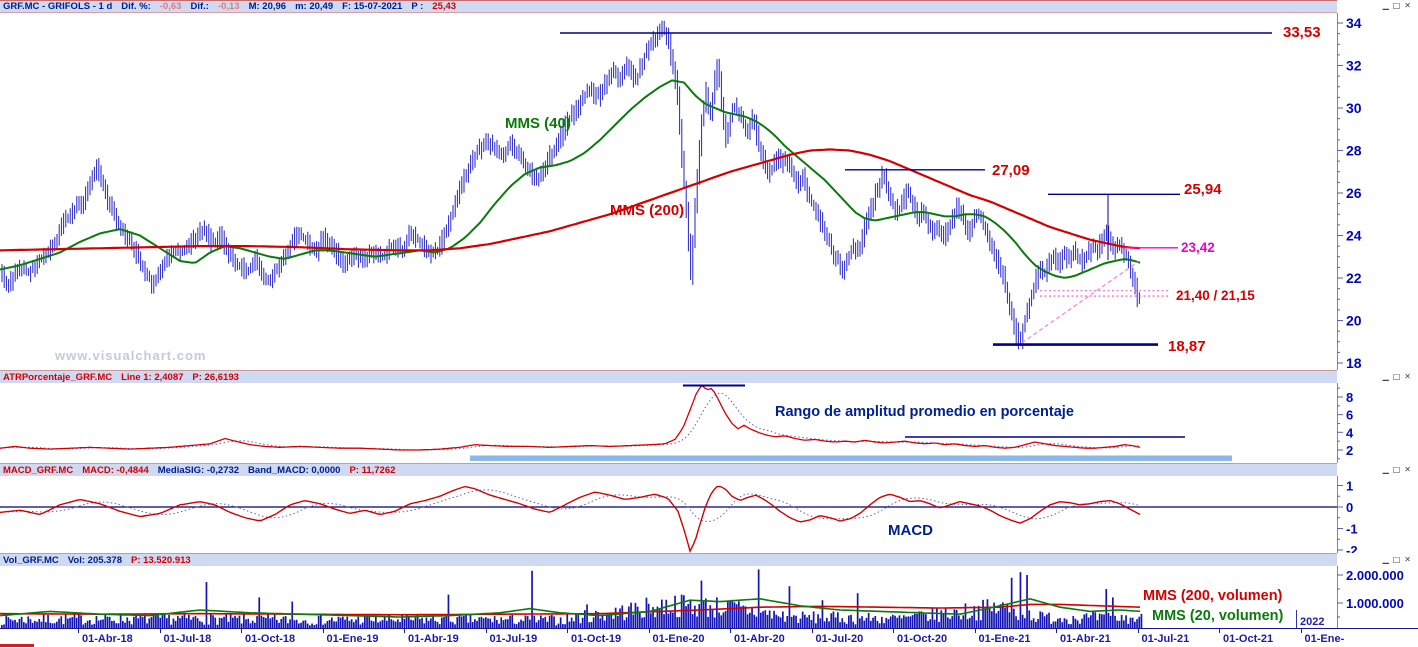 The height and width of the screenshot is (647, 1418). What do you see at coordinates (115, 470) in the screenshot?
I see `header-field: MACD: -0,4844` at bounding box center [115, 470].